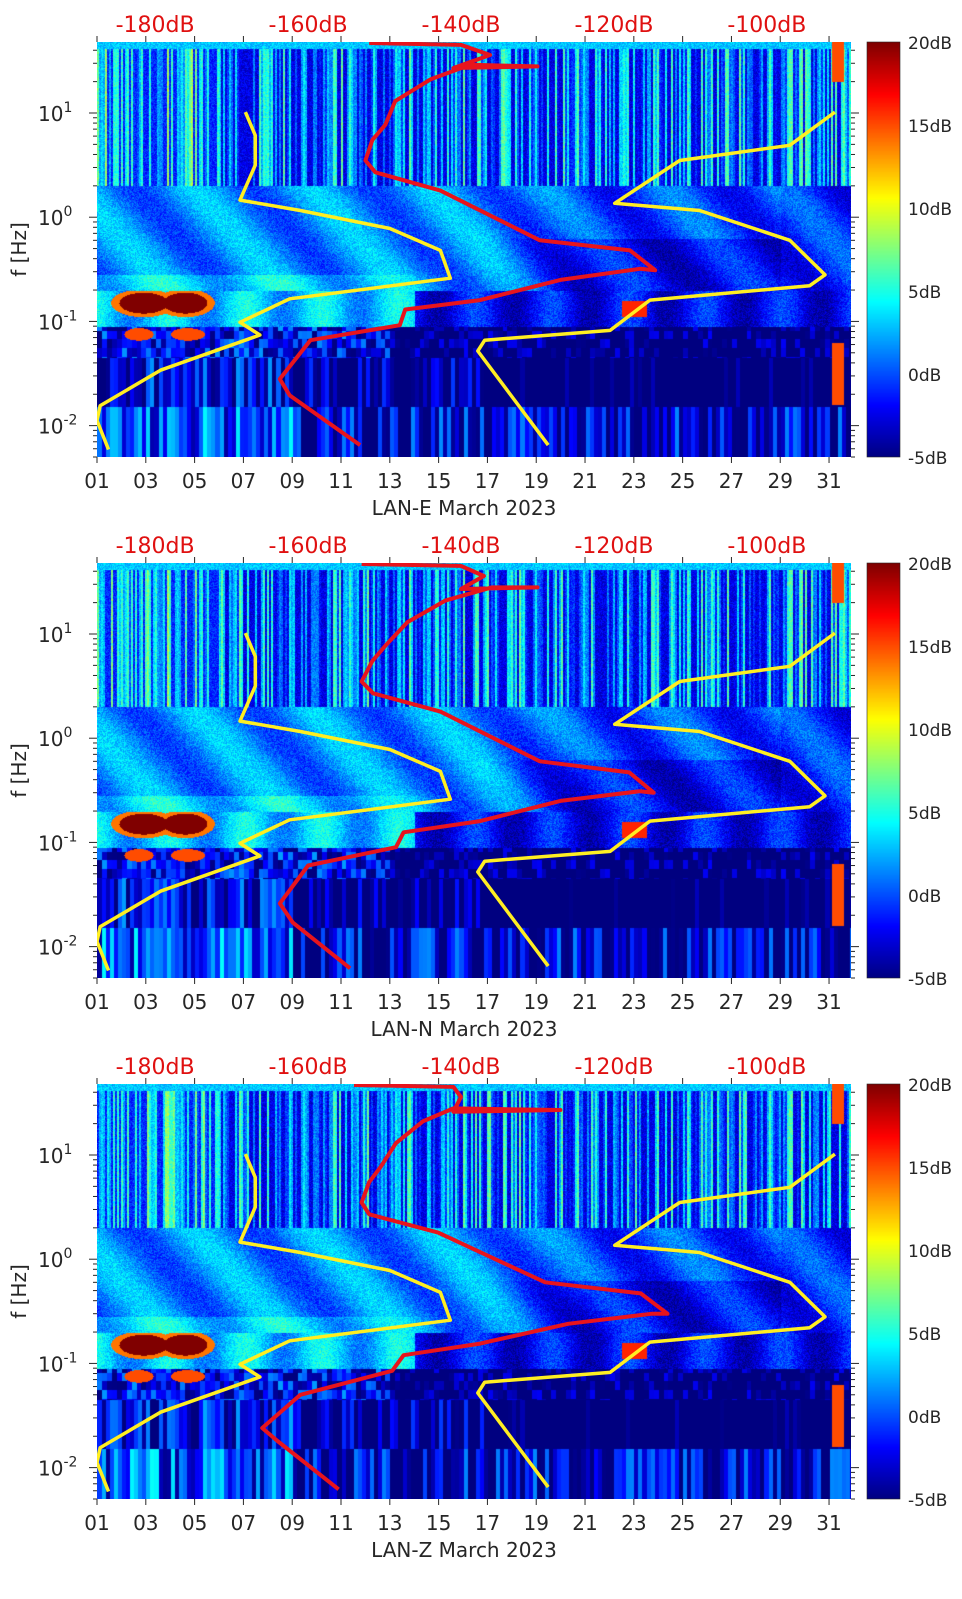 Image resolution: width=962 pixels, height=1599 pixels. What do you see at coordinates (930, 648) in the screenshot?
I see `colorbar-tick-label: 15dB` at bounding box center [930, 648].